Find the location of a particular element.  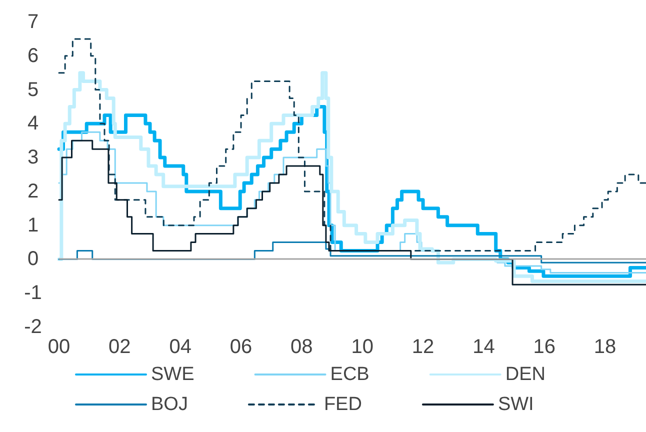

x-tick-label: 04 is located at coordinates (180, 347).